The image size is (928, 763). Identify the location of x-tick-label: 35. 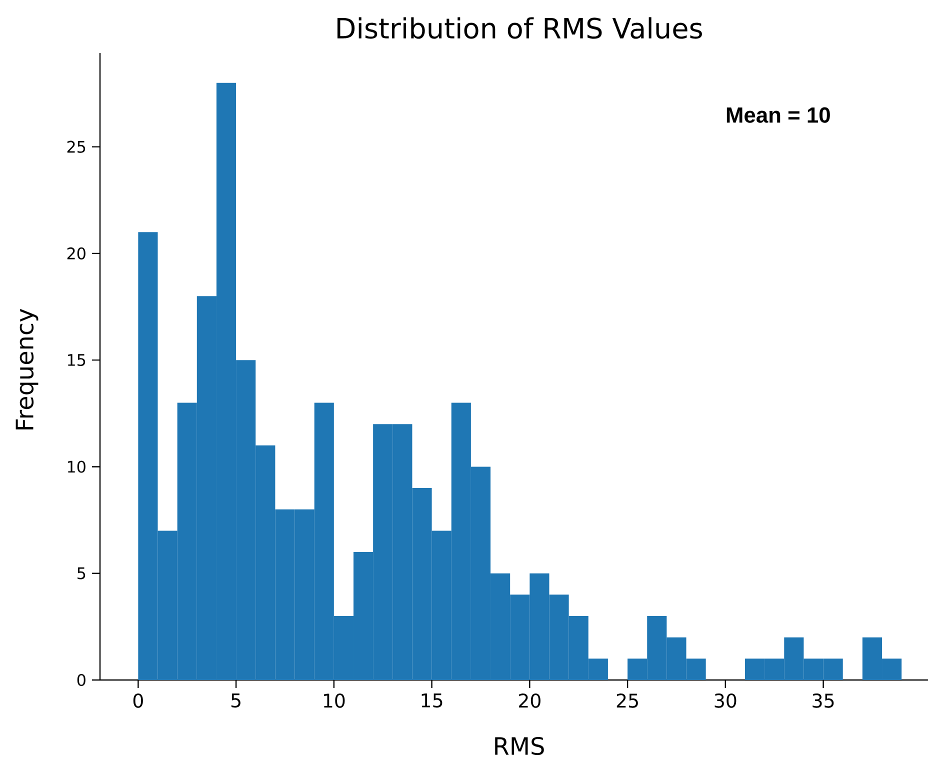
(823, 701).